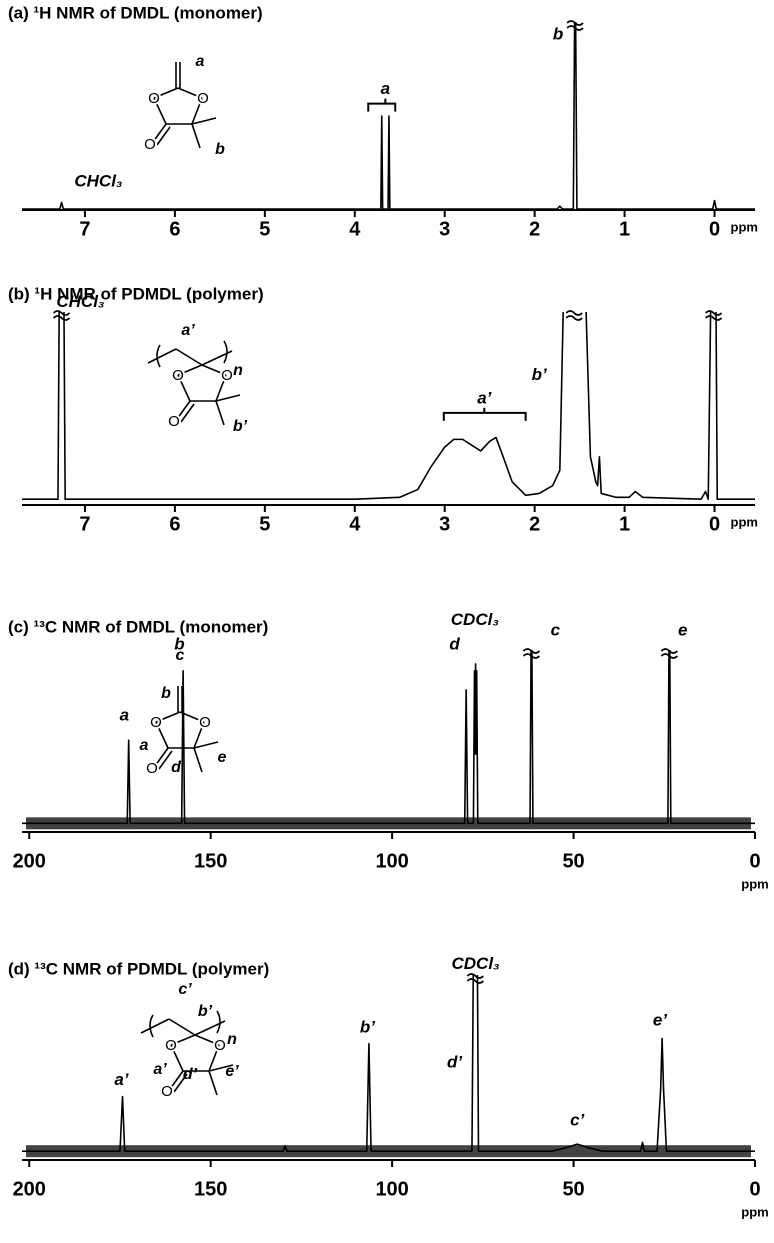 The width and height of the screenshot is (774, 1243). What do you see at coordinates (577, 1120) in the screenshot?
I see `peak-label: c’` at bounding box center [577, 1120].